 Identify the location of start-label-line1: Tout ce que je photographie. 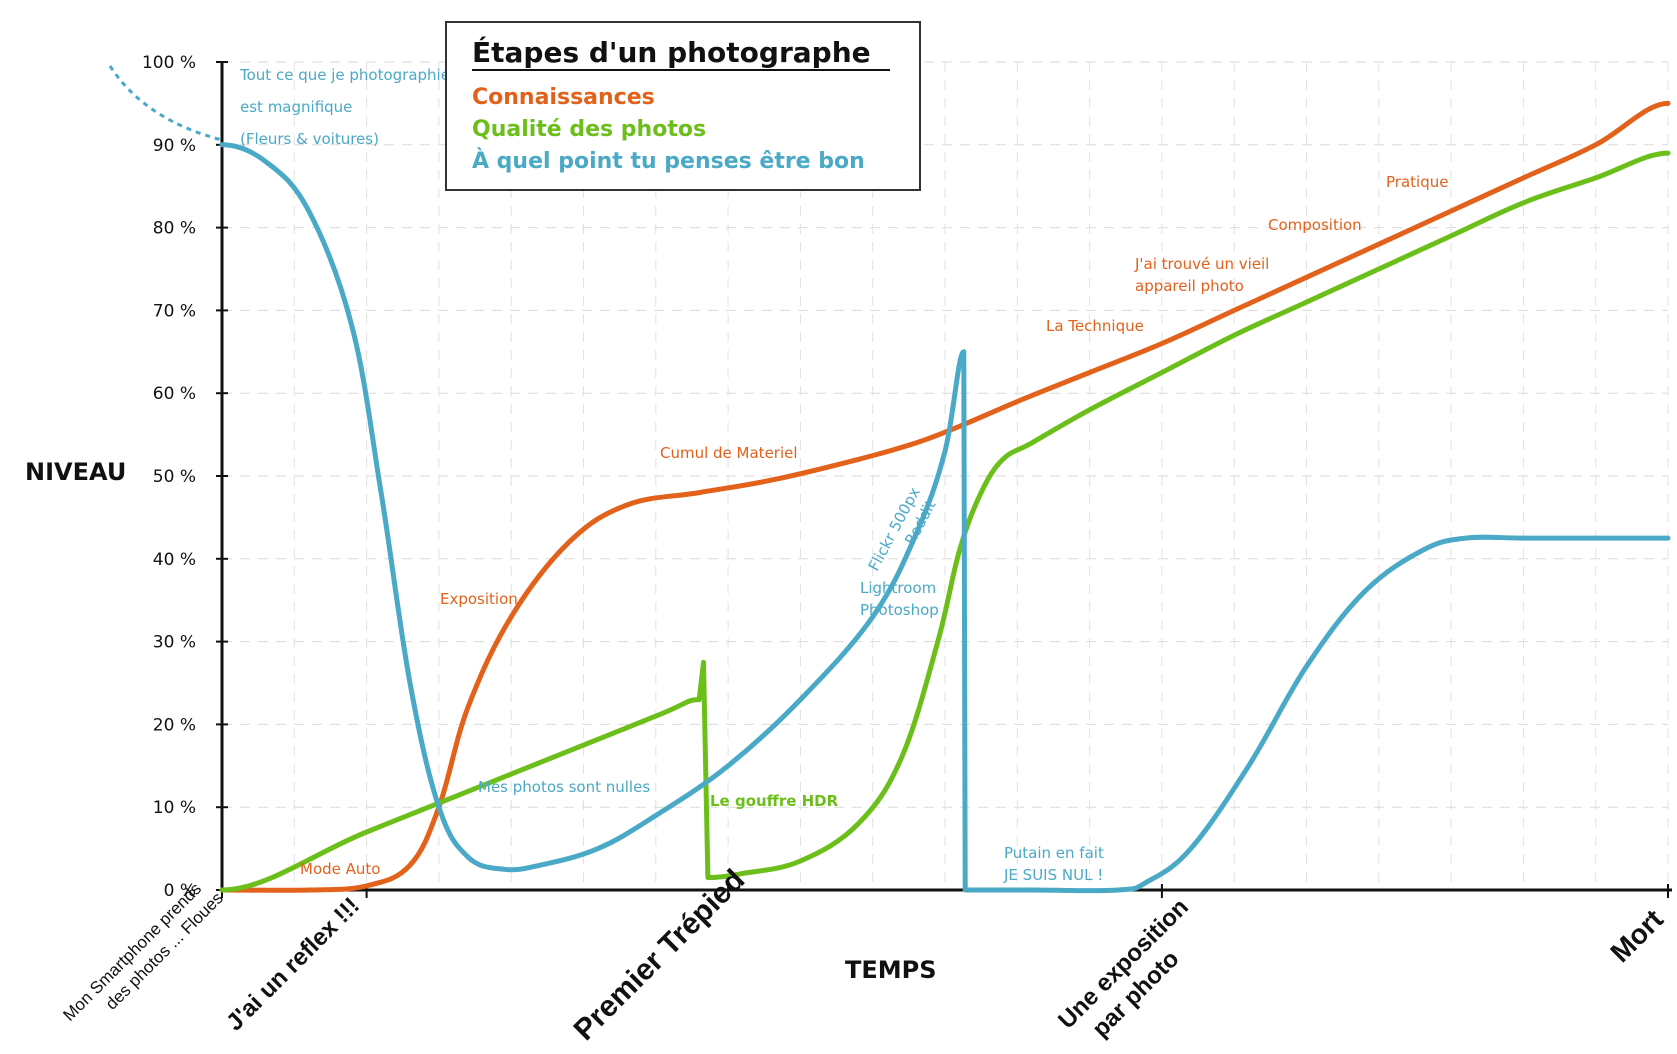
(344, 75).